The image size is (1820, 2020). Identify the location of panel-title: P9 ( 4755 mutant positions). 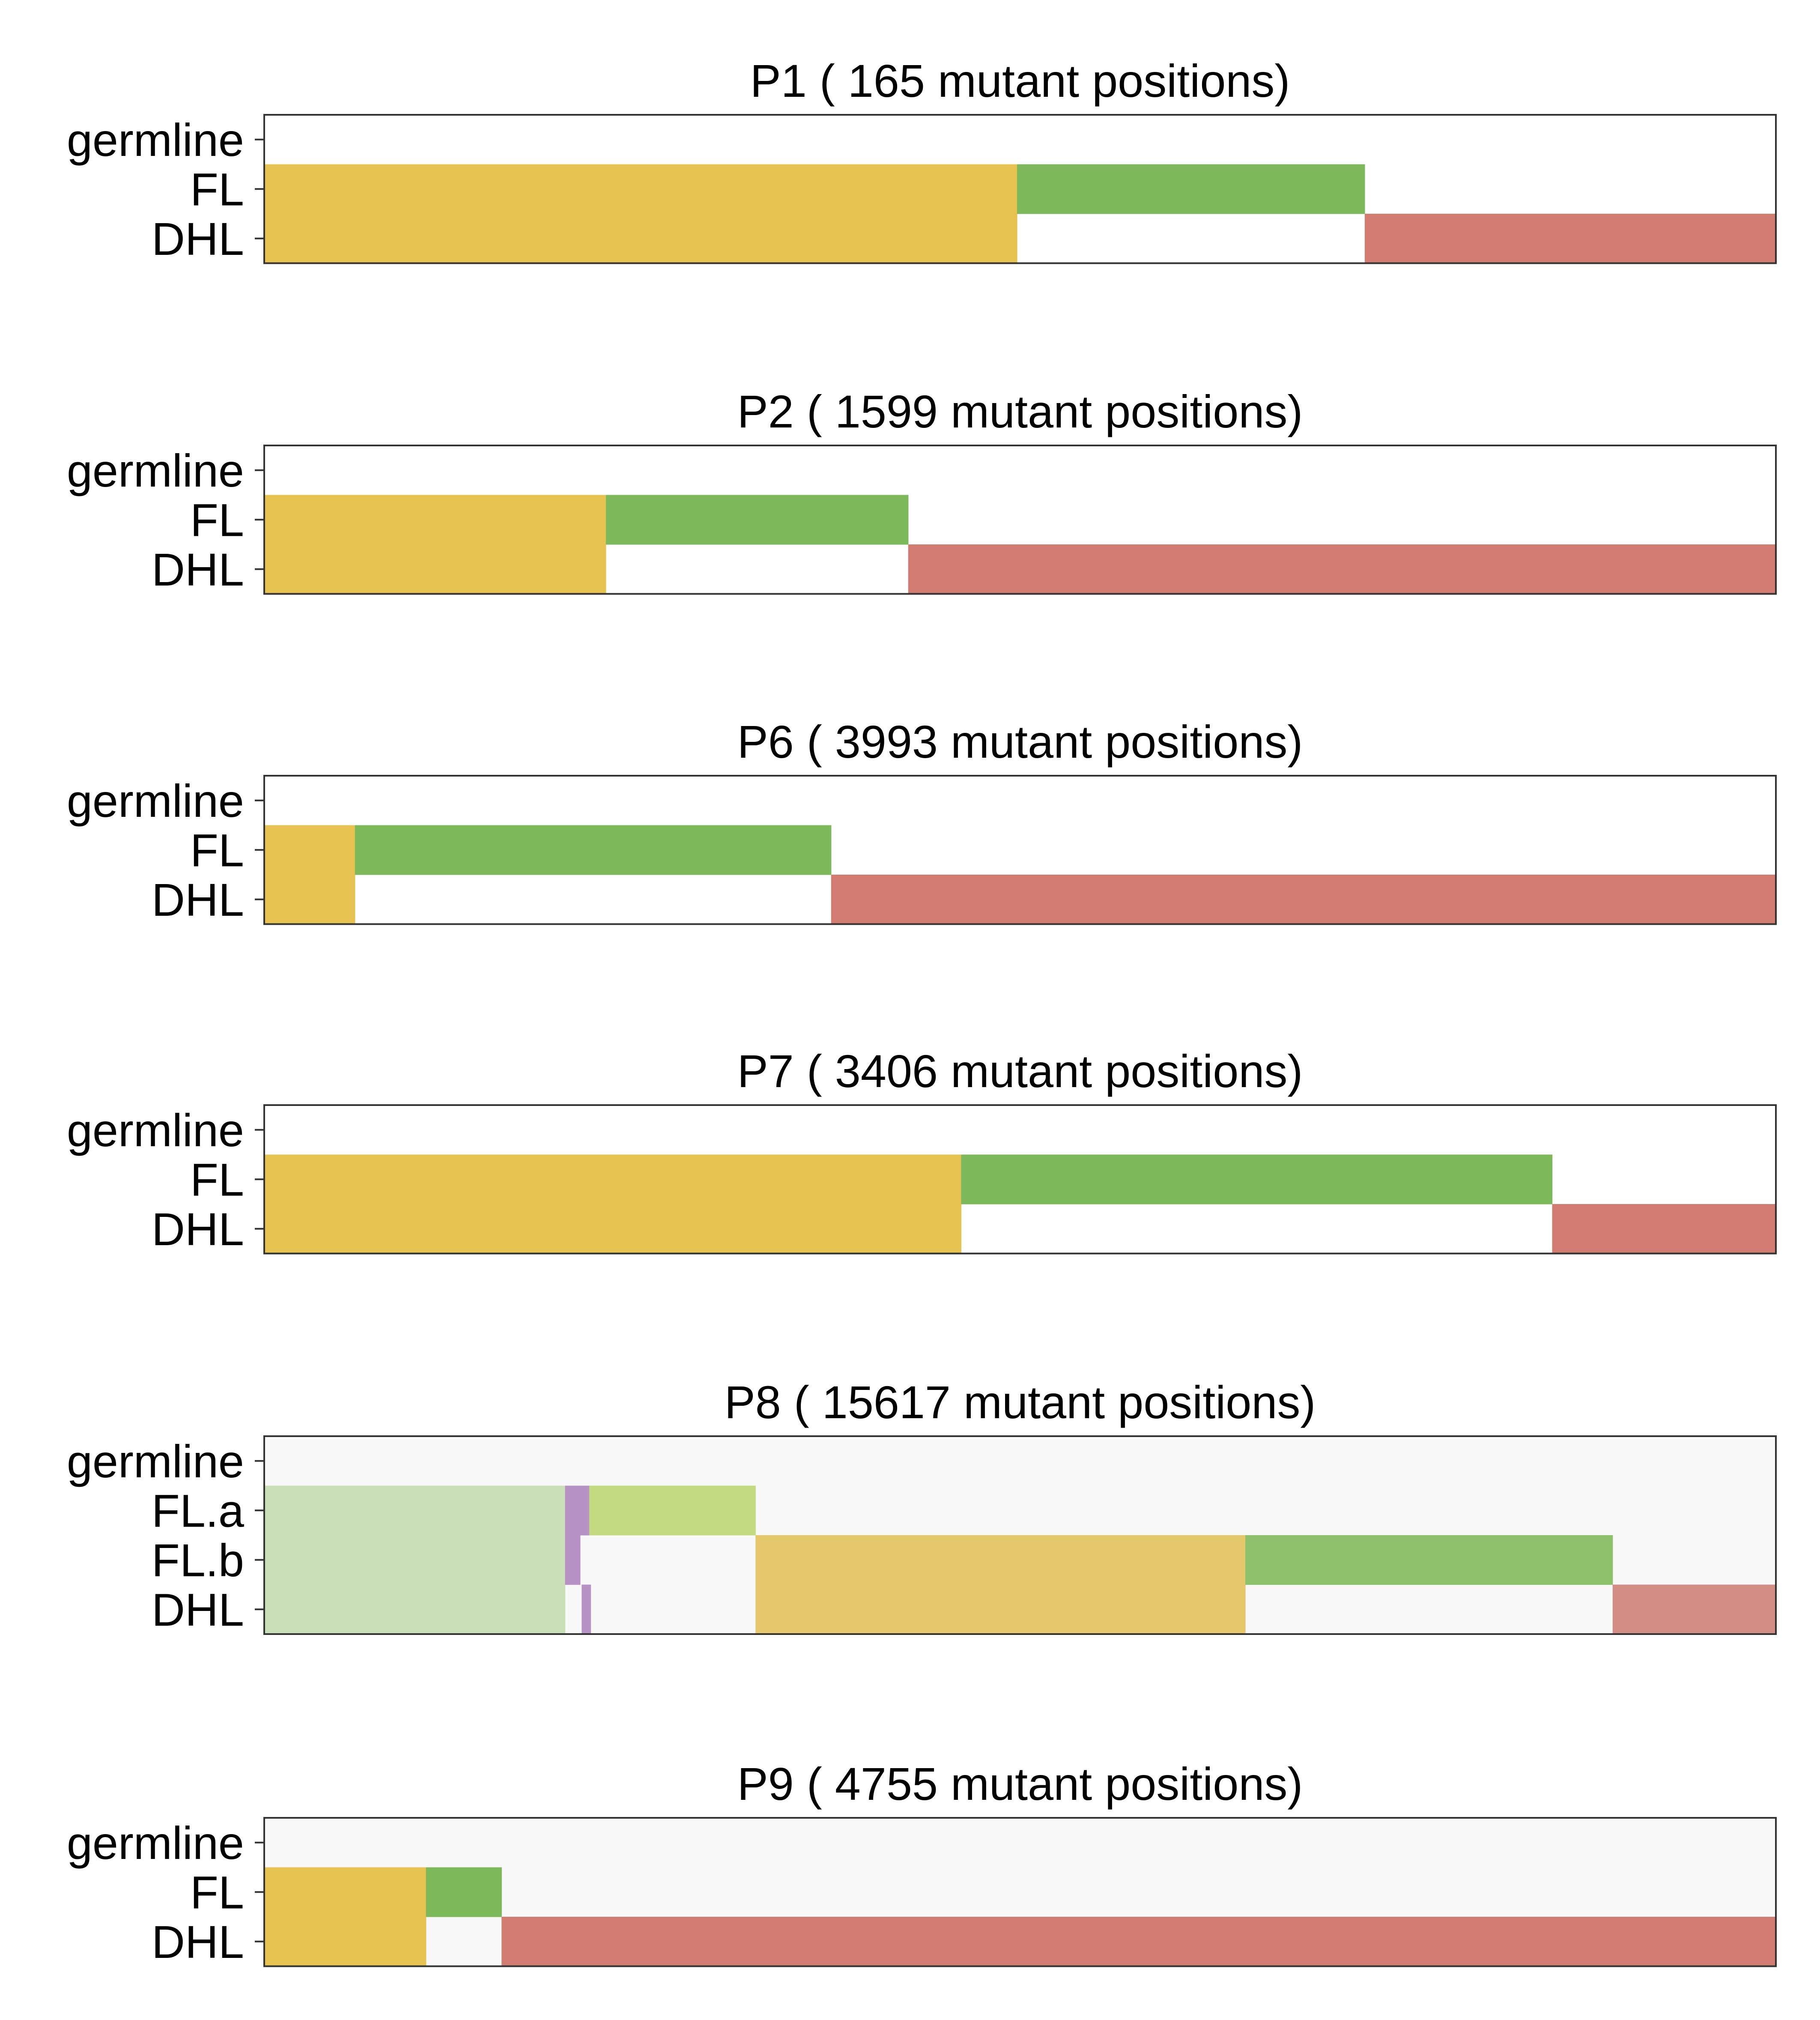
(1020, 1784).